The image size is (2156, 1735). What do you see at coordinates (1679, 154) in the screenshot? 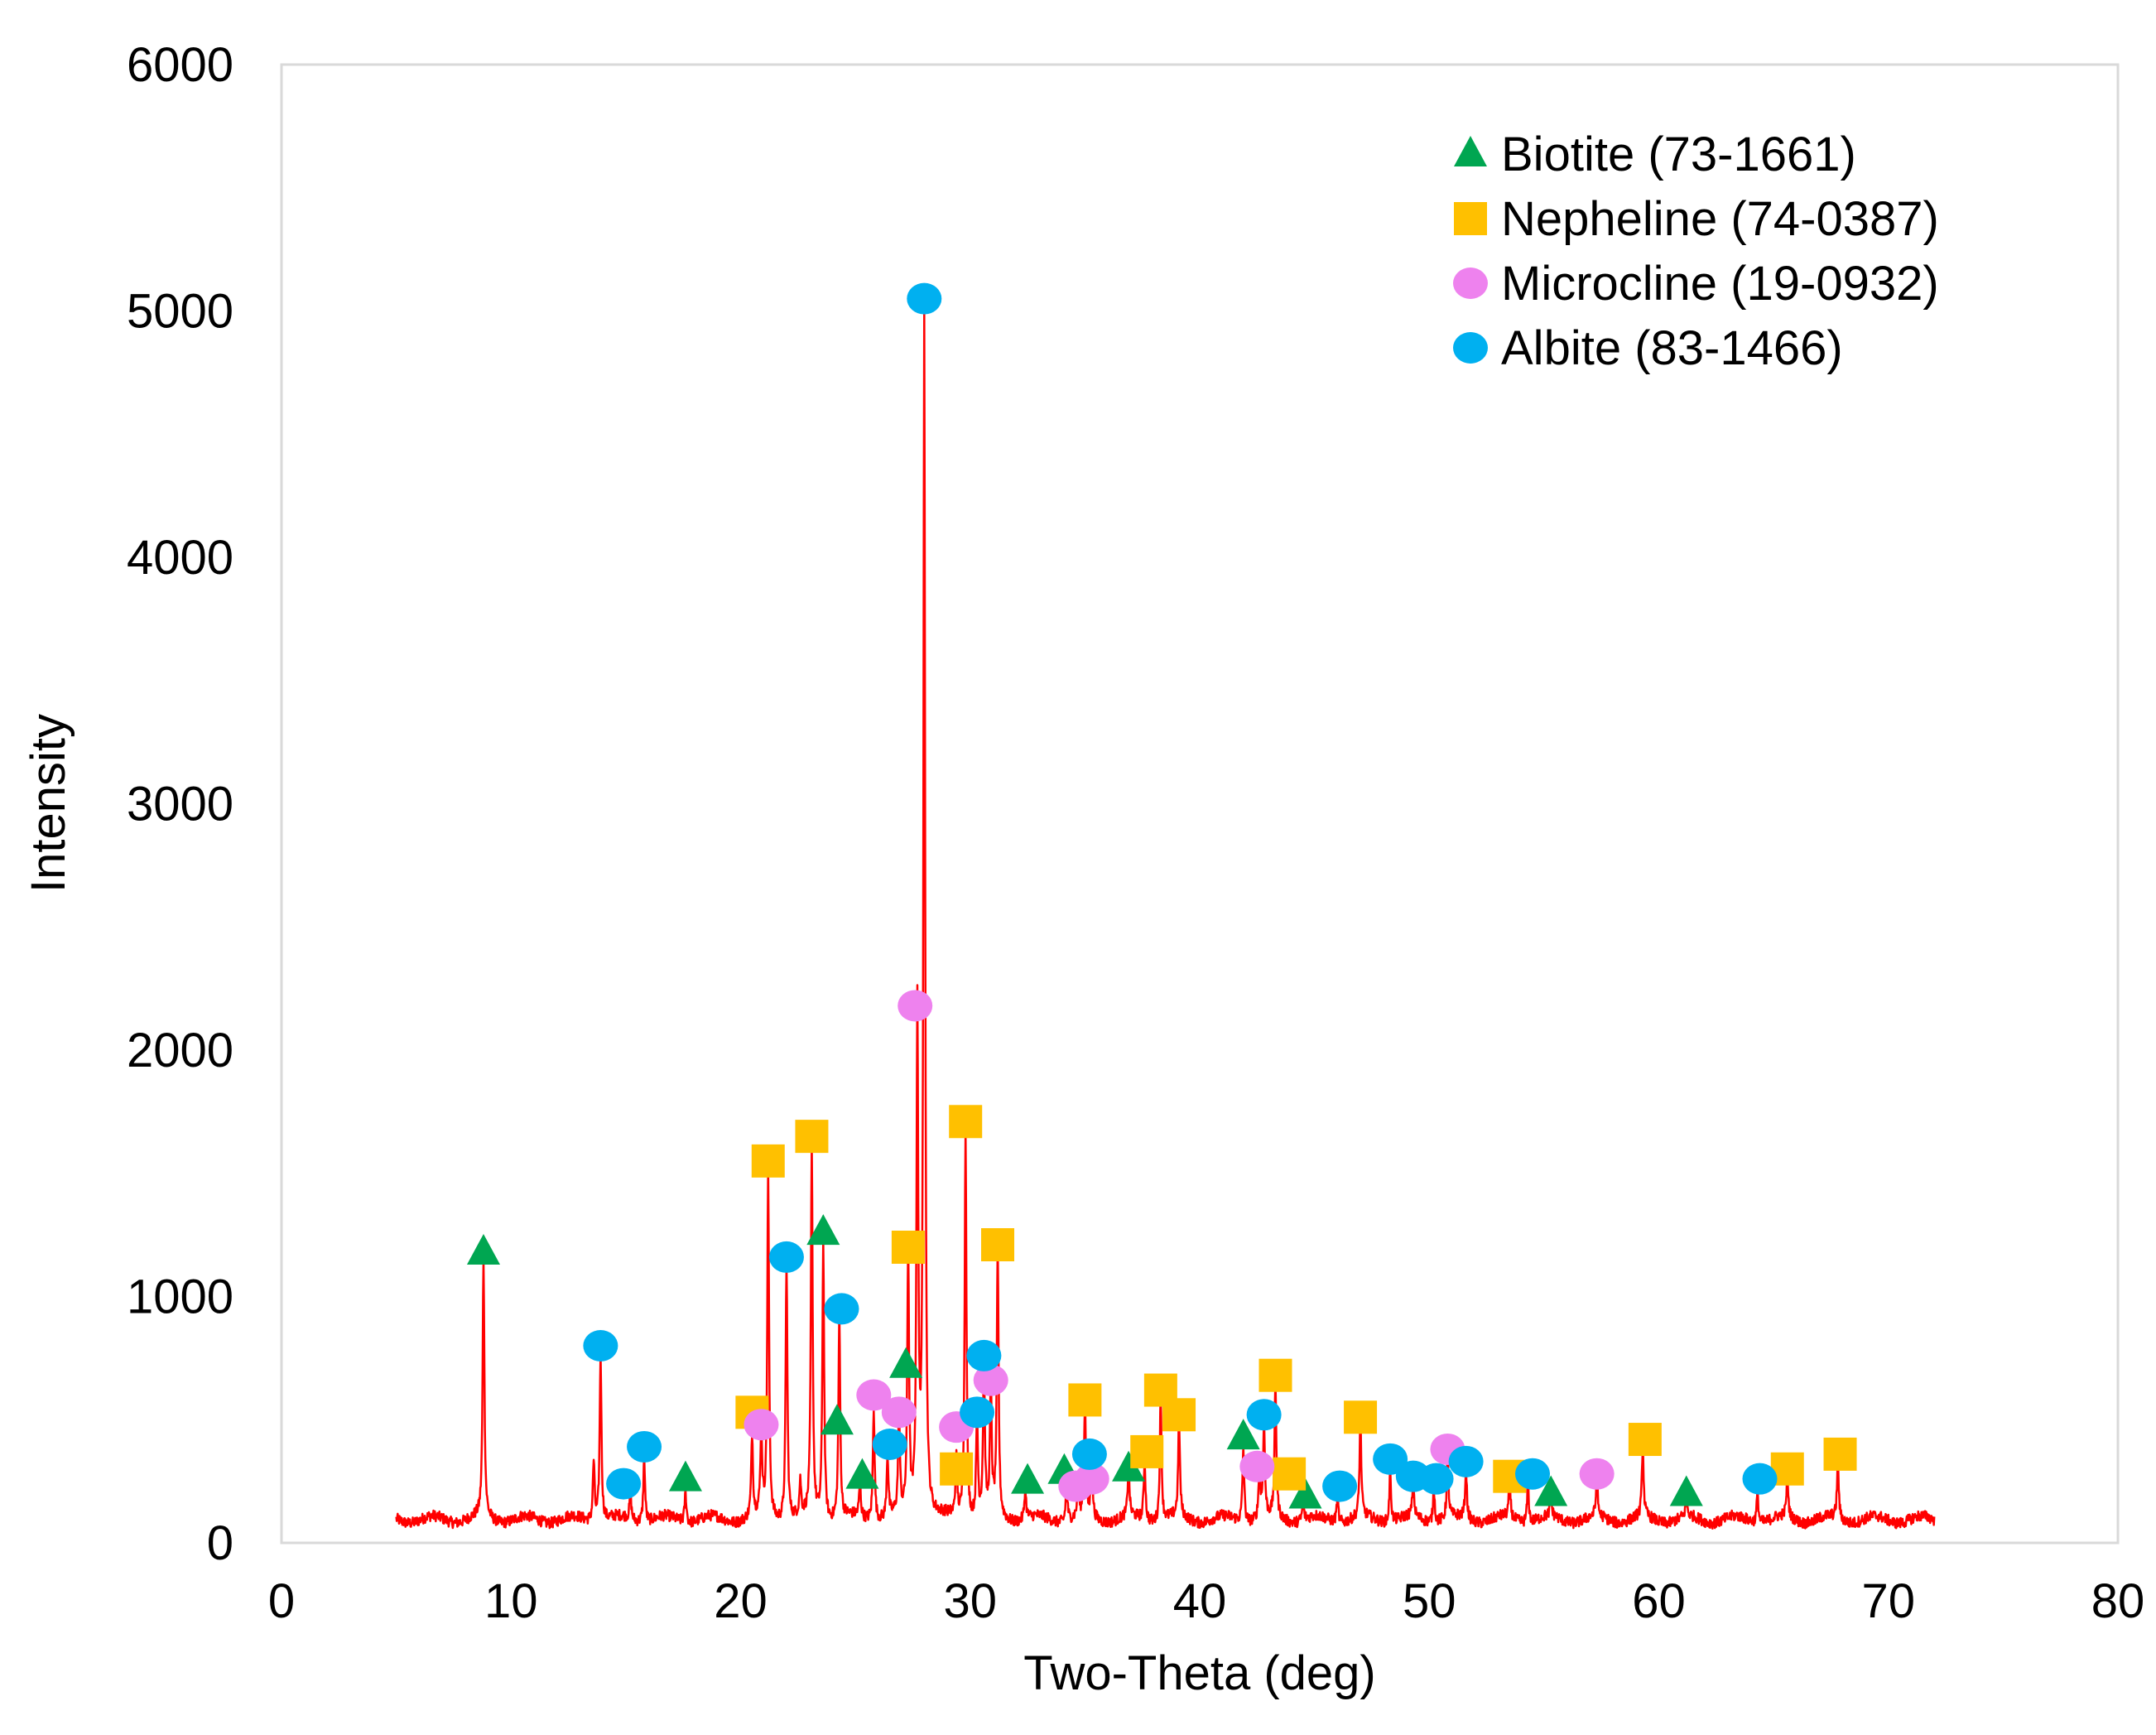
I see `legend-biotite-label: Biotite (73-1661)` at bounding box center [1679, 154].